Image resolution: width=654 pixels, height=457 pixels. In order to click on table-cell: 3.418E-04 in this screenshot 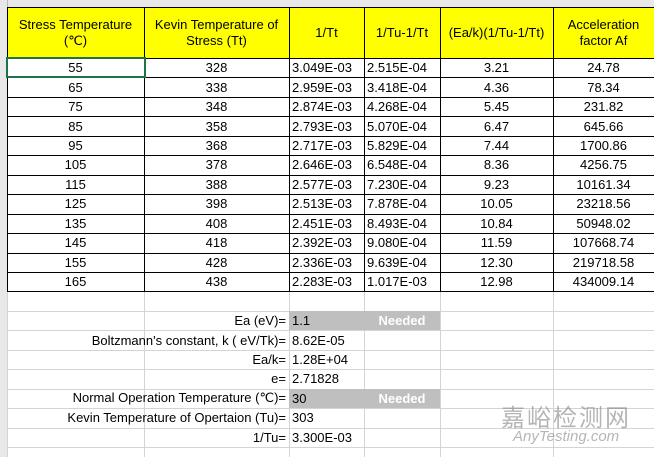, I will do `click(402, 87)`.